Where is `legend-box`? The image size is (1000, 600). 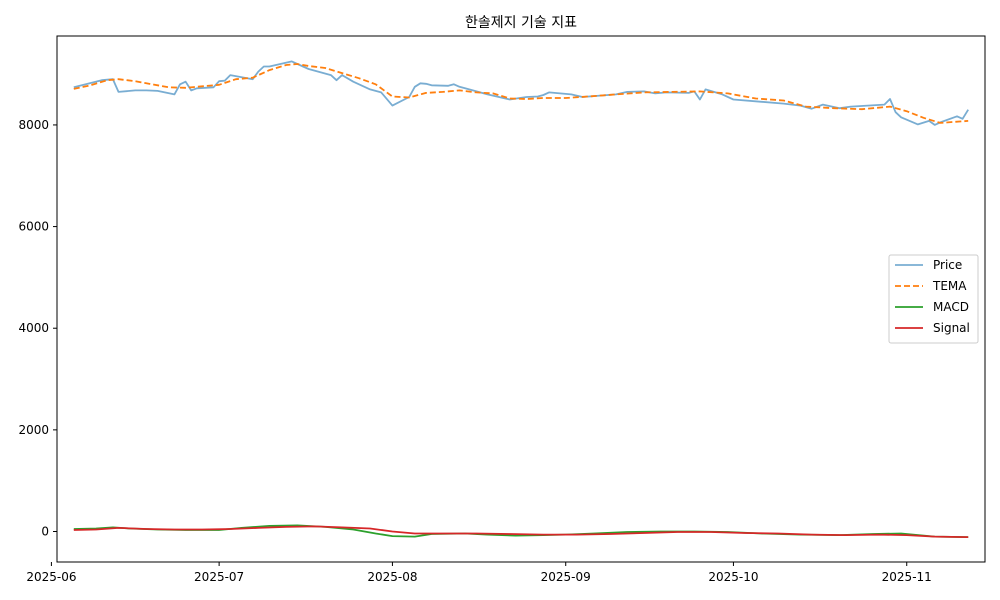 legend-box is located at coordinates (933, 299).